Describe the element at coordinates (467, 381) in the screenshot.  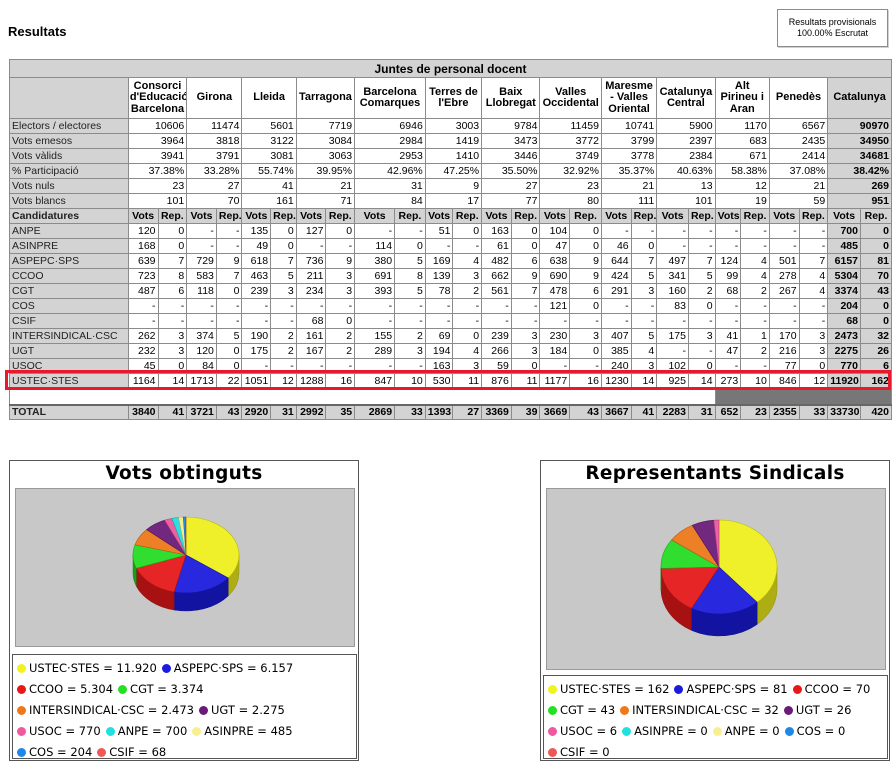
I see `party-cell: 11` at that location.